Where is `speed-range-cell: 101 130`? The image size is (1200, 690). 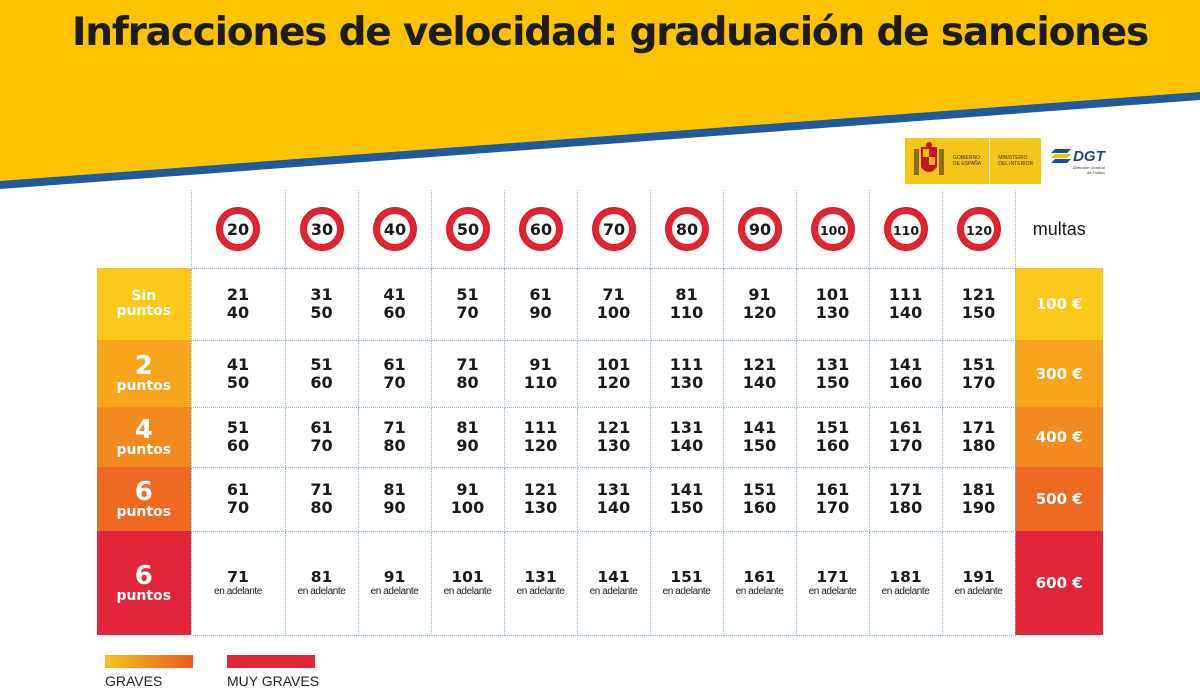 speed-range-cell: 101 130 is located at coordinates (832, 304).